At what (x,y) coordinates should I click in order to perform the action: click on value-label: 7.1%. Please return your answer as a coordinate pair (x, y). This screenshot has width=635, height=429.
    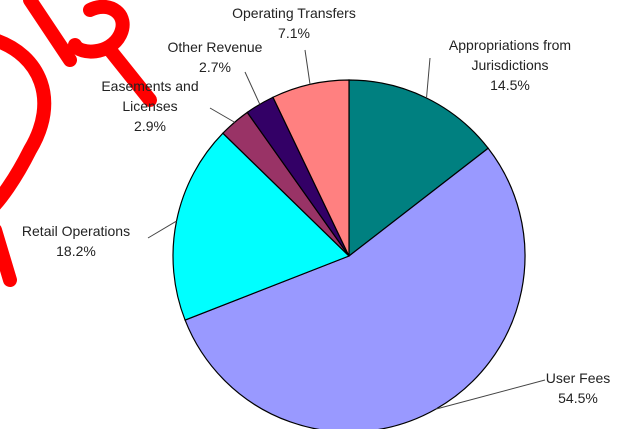
    Looking at the image, I should click on (294, 33).